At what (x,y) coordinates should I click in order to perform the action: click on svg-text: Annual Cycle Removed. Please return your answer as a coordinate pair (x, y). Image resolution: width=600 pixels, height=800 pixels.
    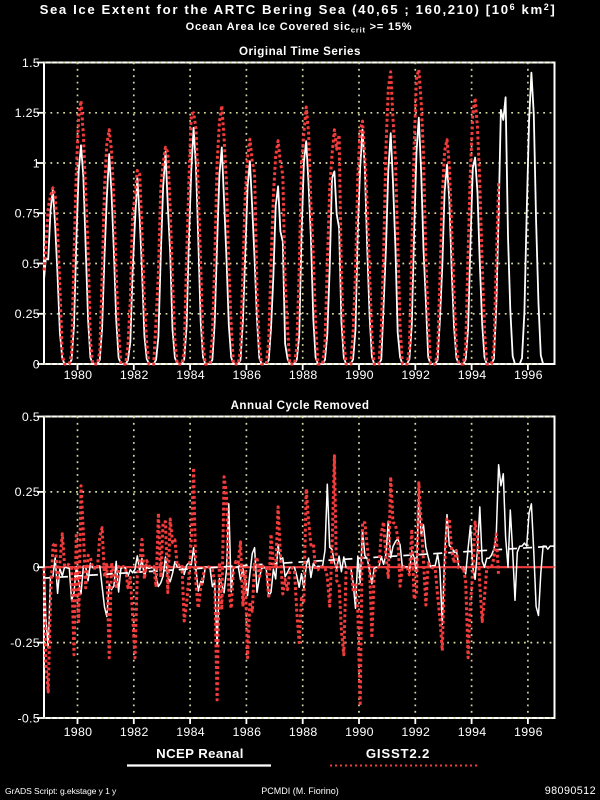
    Looking at the image, I should click on (300, 405).